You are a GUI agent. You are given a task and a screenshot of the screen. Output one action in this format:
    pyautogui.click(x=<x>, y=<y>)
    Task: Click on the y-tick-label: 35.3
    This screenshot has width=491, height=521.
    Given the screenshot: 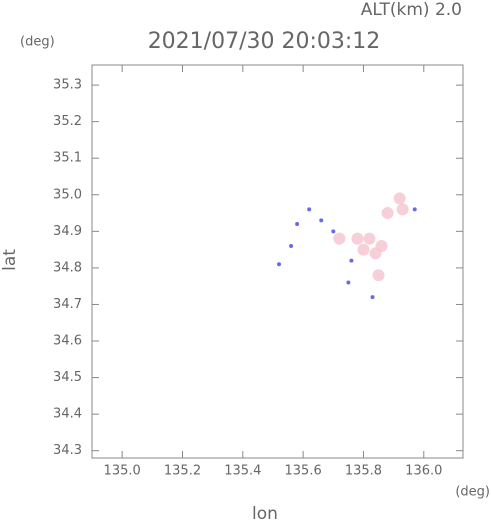 What is the action you would take?
    pyautogui.click(x=67, y=85)
    